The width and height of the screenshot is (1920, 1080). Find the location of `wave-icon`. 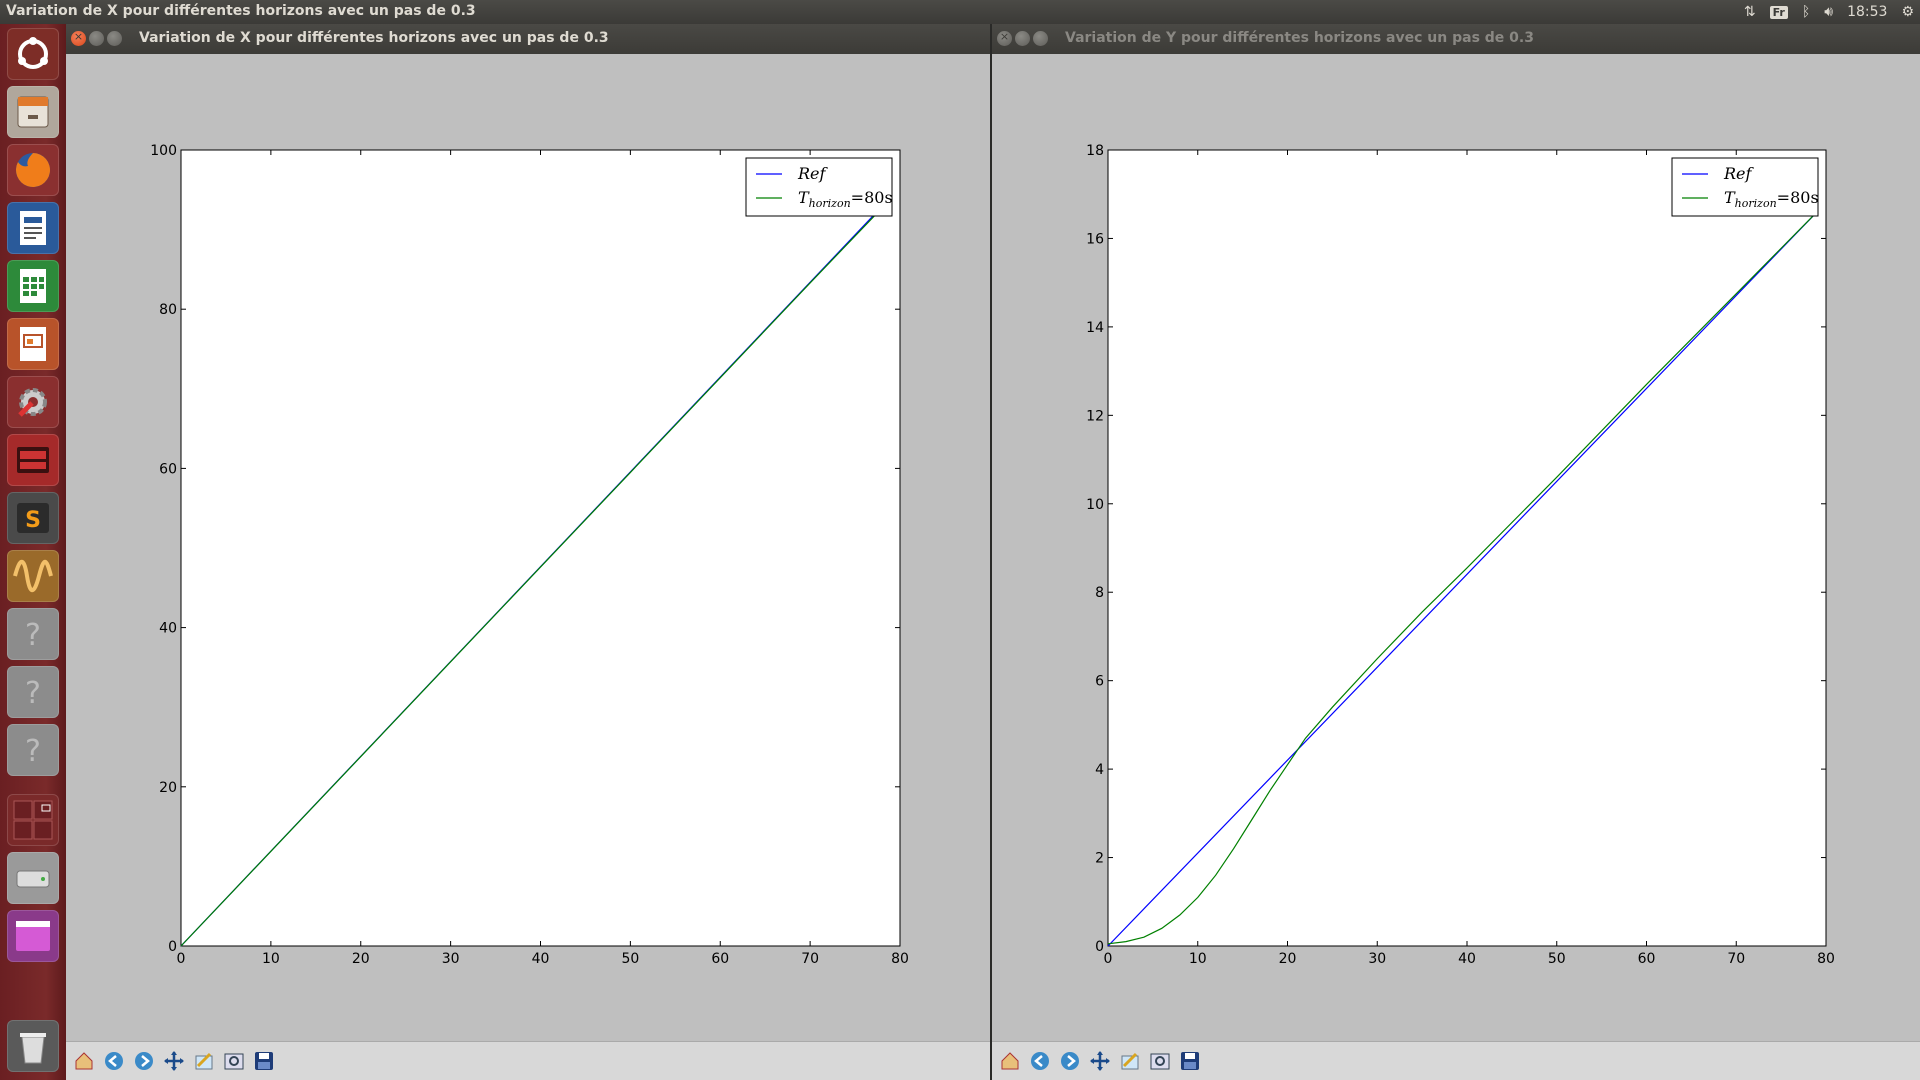

wave-icon is located at coordinates (33, 576).